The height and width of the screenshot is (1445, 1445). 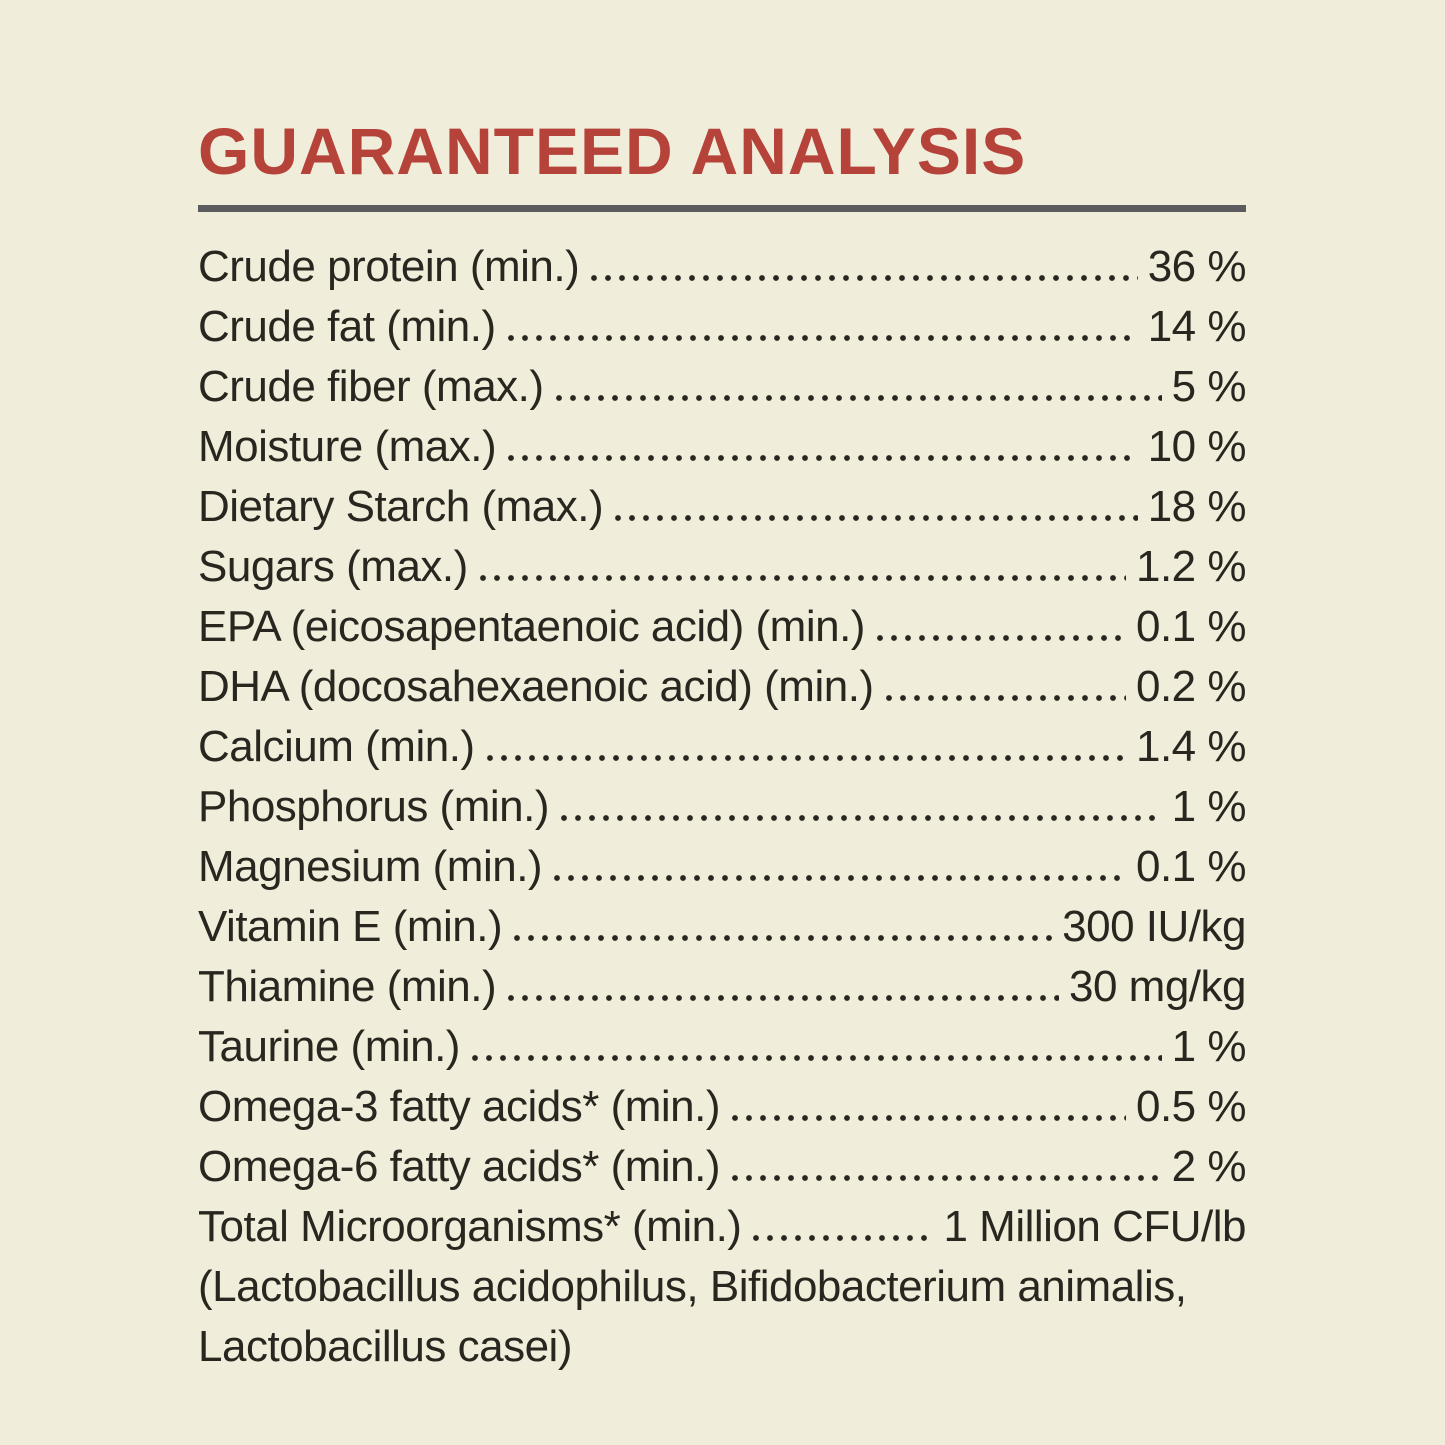 I want to click on nutrient-label: Crude fat (min.), so click(x=347, y=326).